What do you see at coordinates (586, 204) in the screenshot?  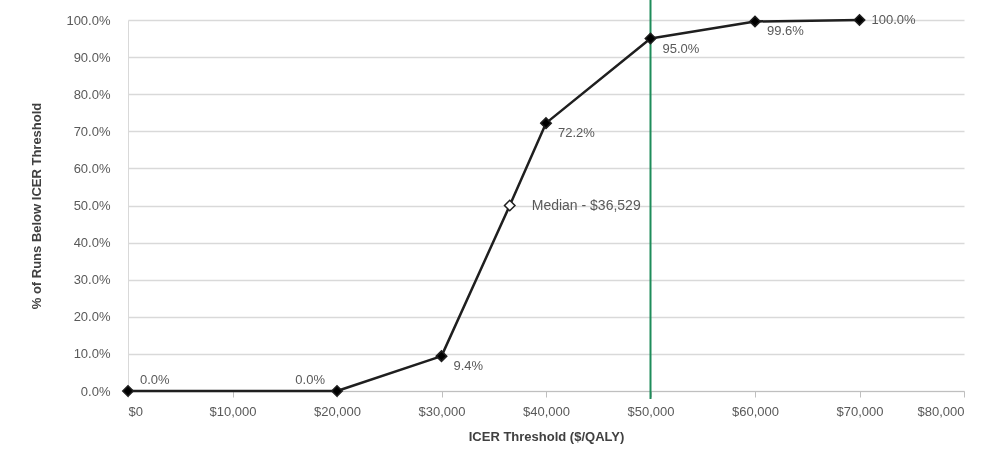 I see `annotation: Median - $36,529` at bounding box center [586, 204].